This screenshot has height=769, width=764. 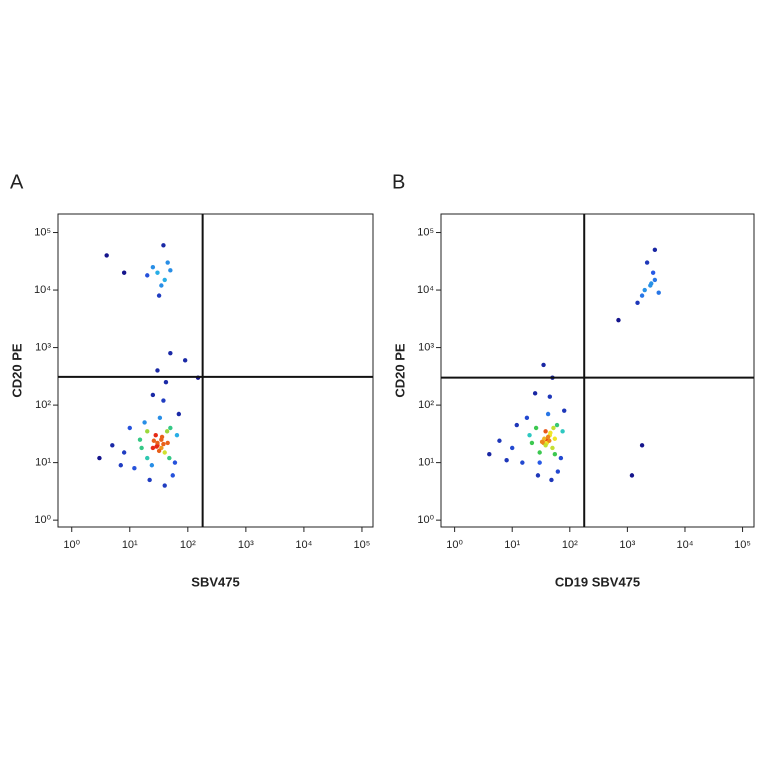 I want to click on x-tick-label: 10², so click(x=188, y=545).